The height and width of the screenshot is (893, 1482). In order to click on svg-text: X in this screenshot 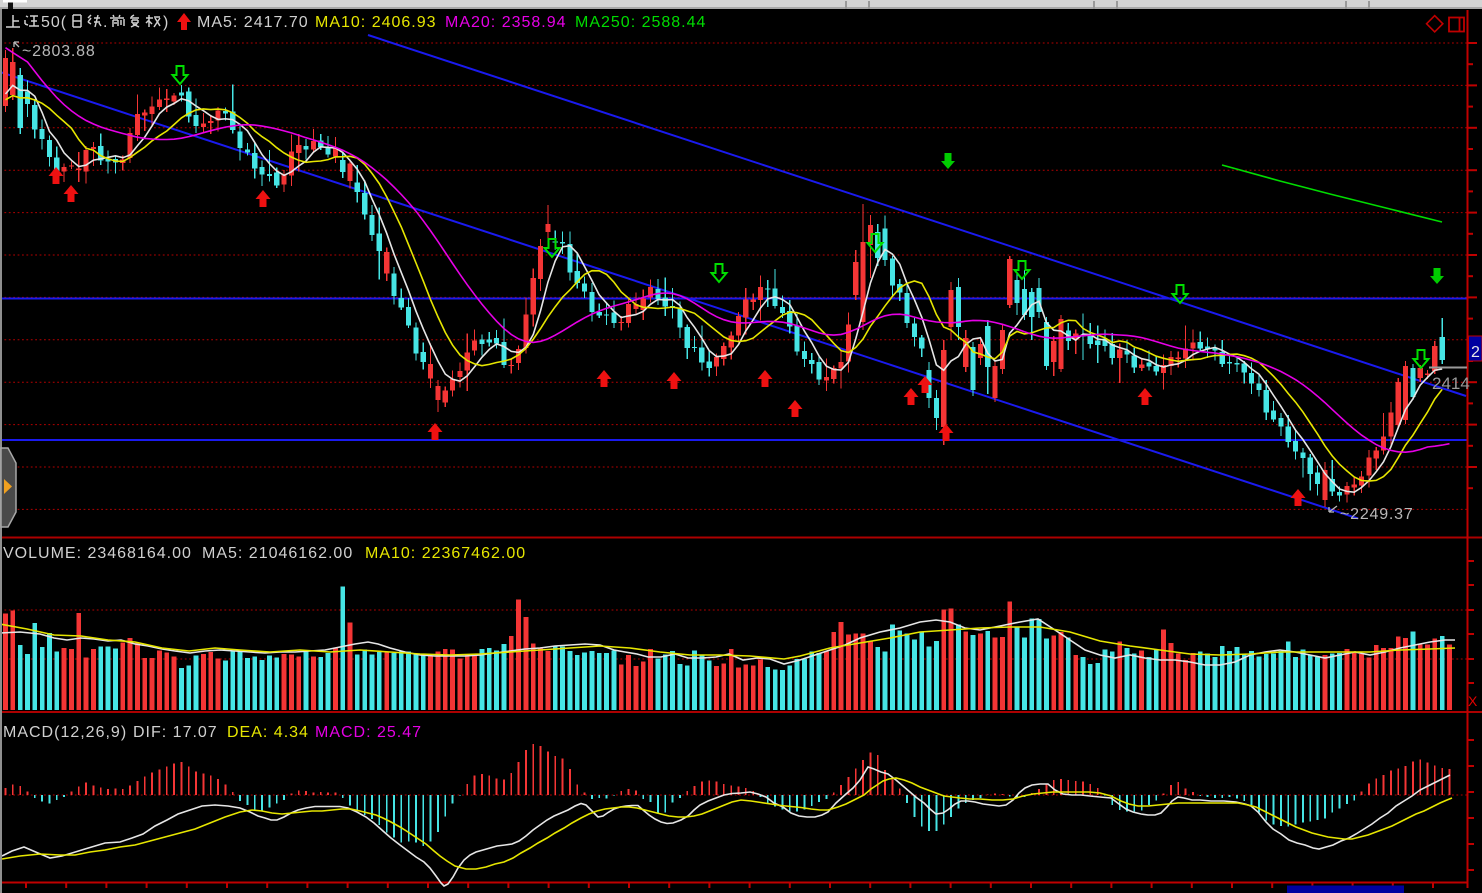, I will do `click(1473, 701)`.